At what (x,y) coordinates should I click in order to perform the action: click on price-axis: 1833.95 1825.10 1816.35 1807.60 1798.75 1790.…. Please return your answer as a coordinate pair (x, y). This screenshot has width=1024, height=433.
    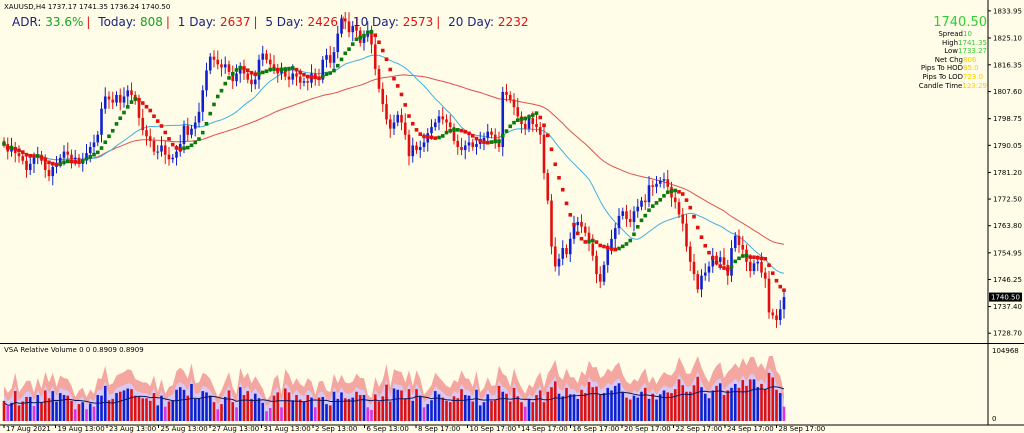
    Looking at the image, I should click on (1005, 172).